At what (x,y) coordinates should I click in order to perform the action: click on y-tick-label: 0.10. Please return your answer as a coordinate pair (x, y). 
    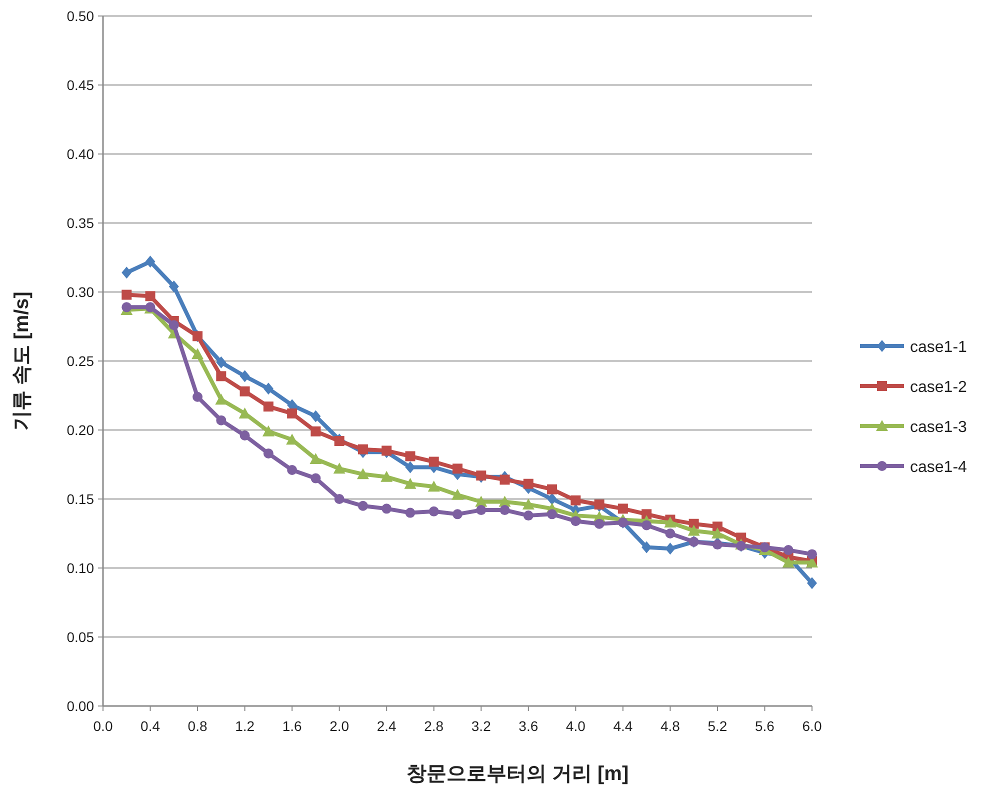
    Looking at the image, I should click on (80, 568).